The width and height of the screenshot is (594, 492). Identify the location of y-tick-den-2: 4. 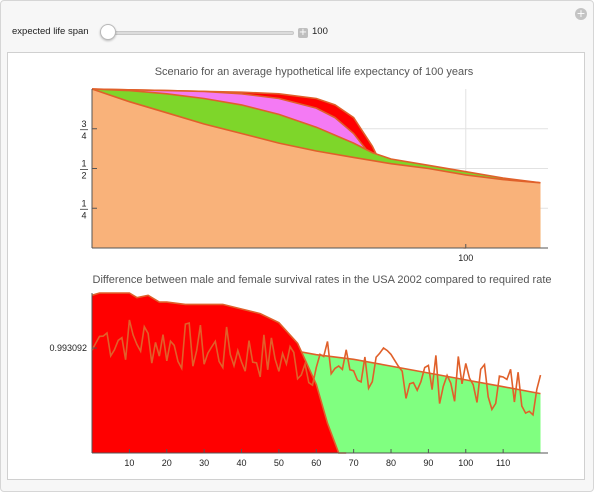
(83, 136).